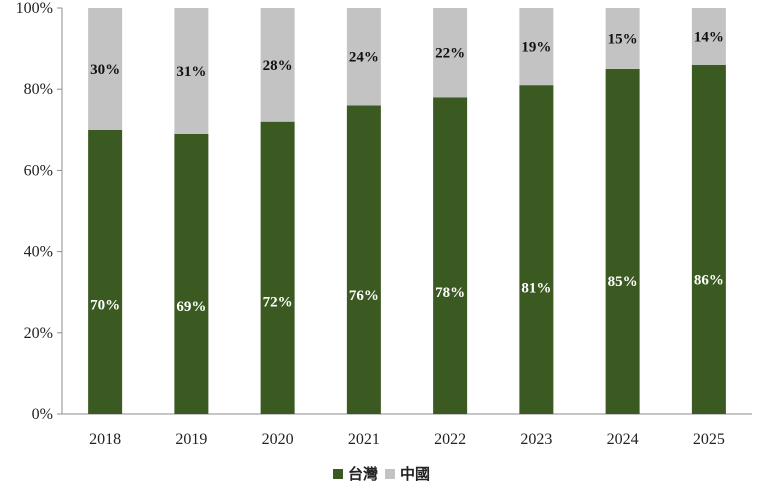 This screenshot has height=489, width=758. Describe the element at coordinates (105, 272) in the screenshot. I see `bar-taiwan-2018` at that location.